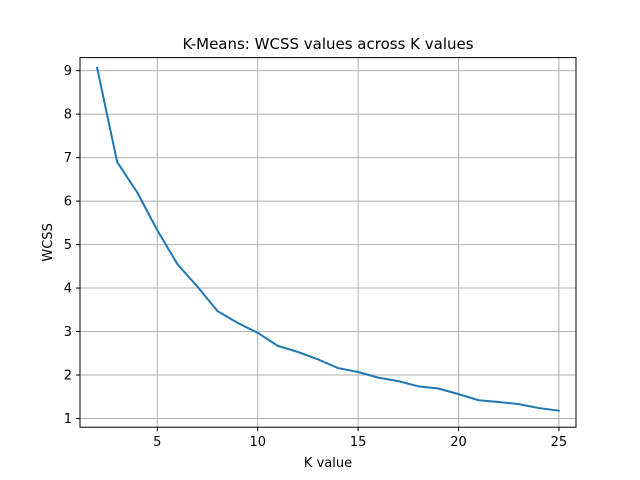 Image resolution: width=640 pixels, height=480 pixels. I want to click on y-tick-label: 8, so click(68, 115).